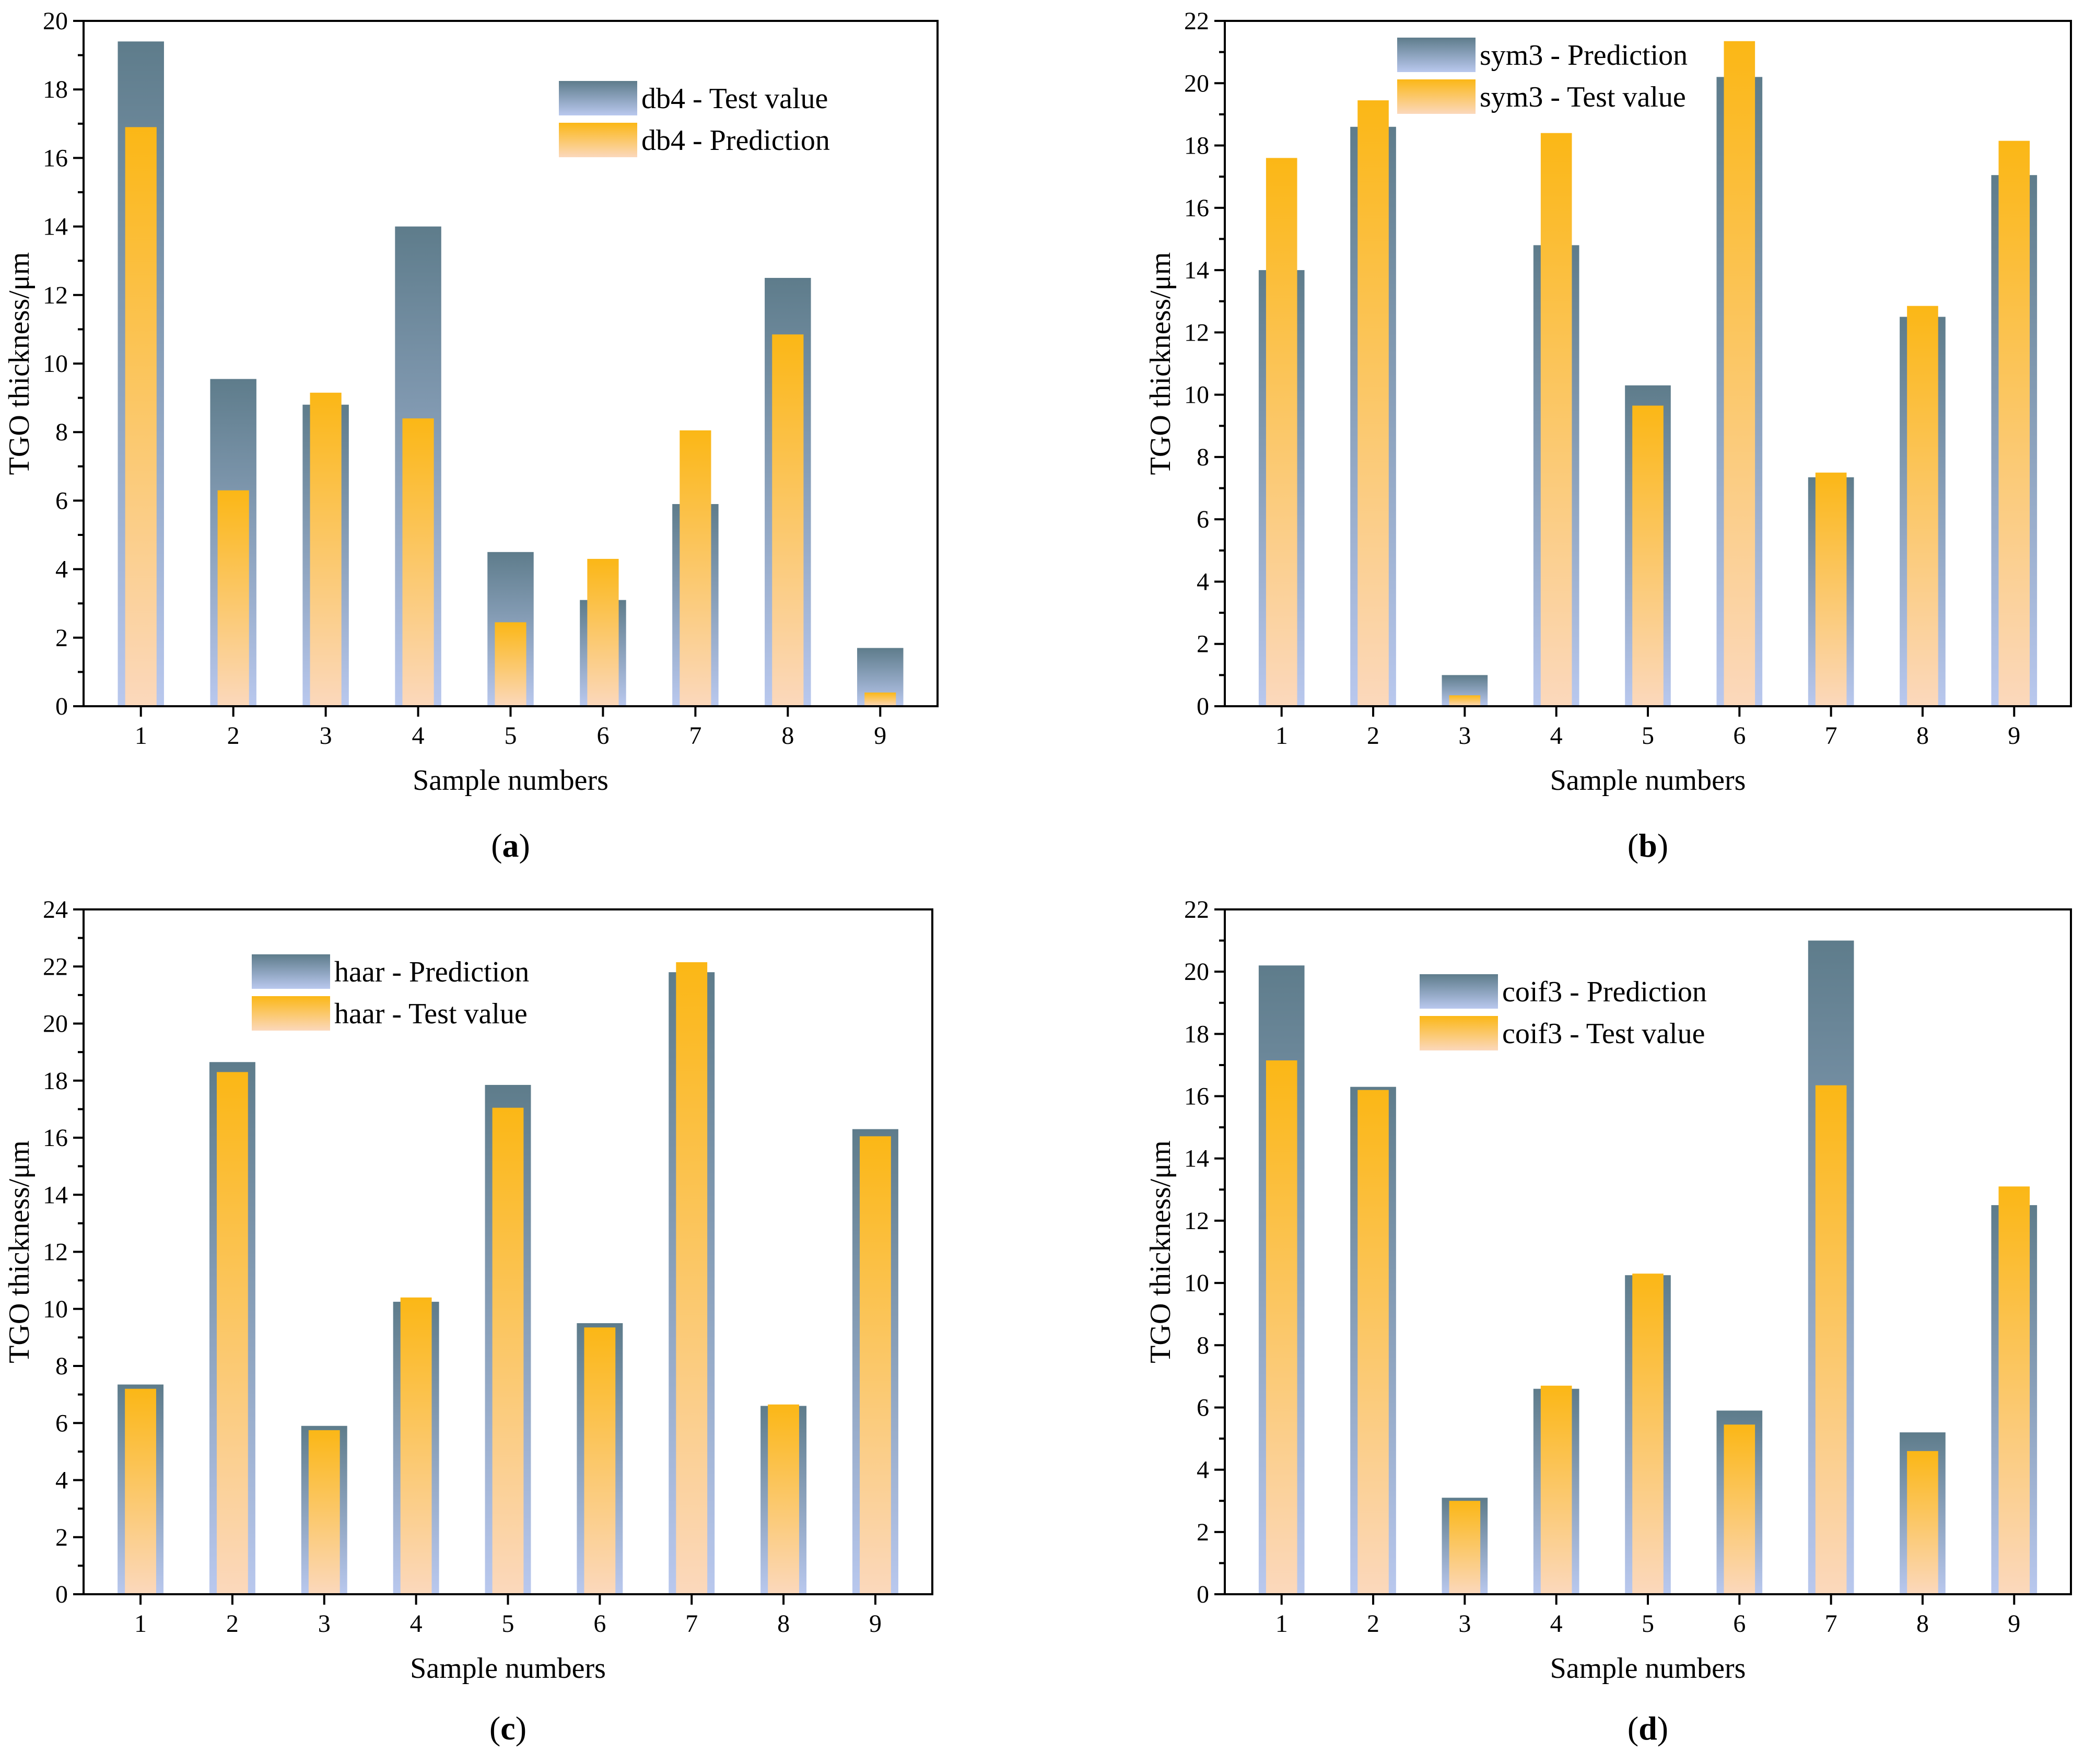 The height and width of the screenshot is (1764, 2084). I want to click on legend-label: db4 - Test value, so click(735, 99).